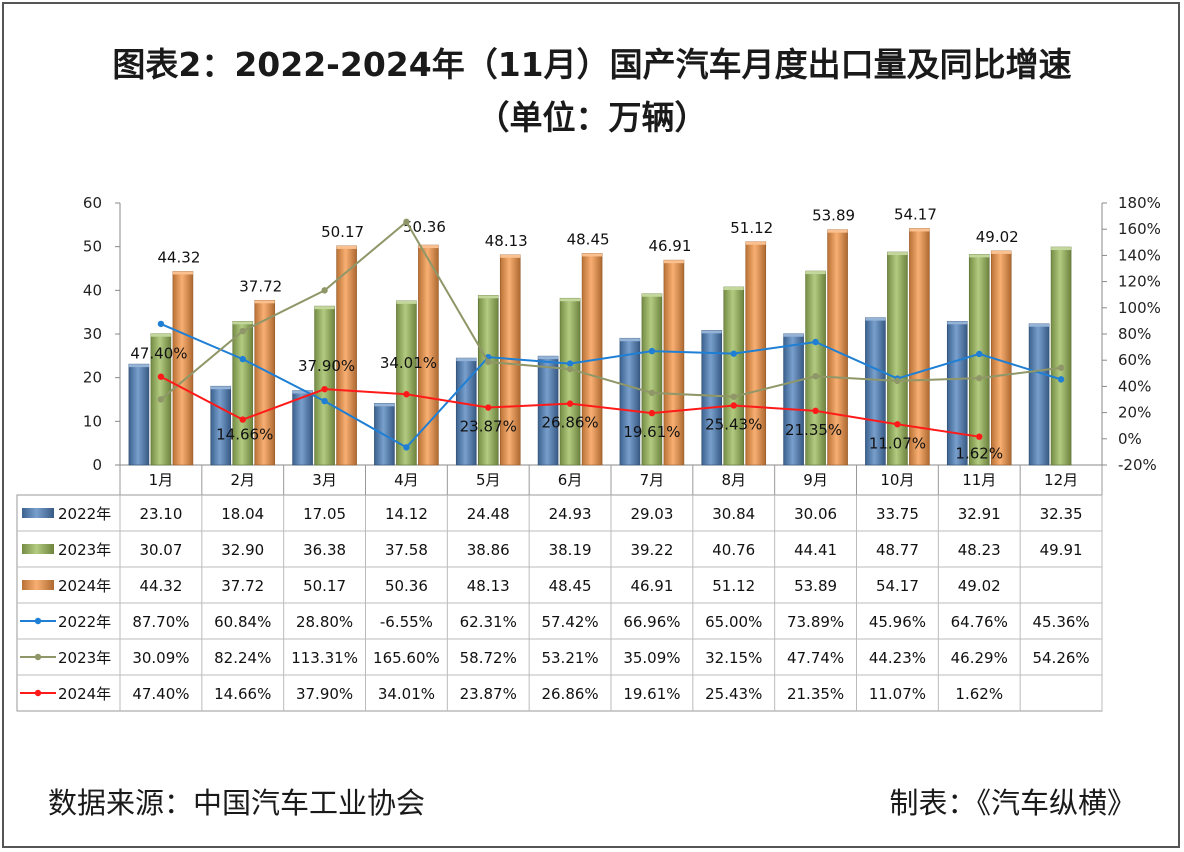 The width and height of the screenshot is (1184, 852). I want to click on right-axis-tick-label: 100%, so click(1139, 308).